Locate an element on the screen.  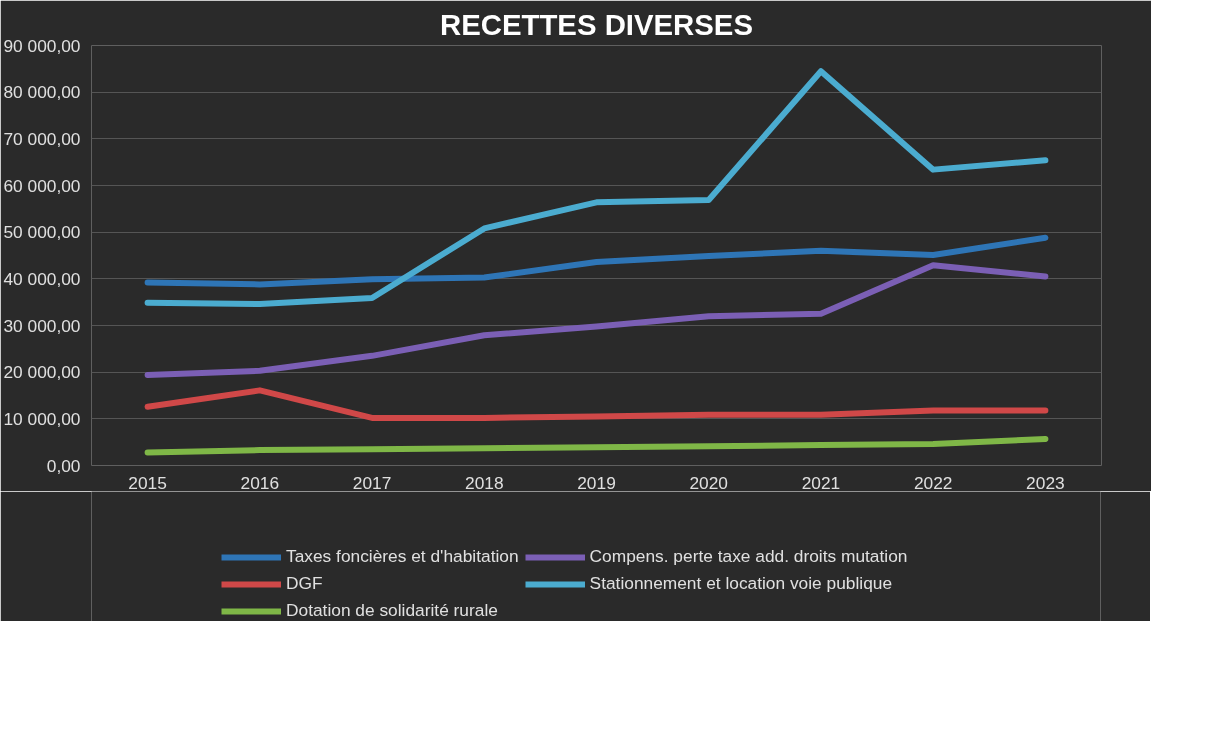
y-tick-label: 30 000,00 is located at coordinates (42, 325).